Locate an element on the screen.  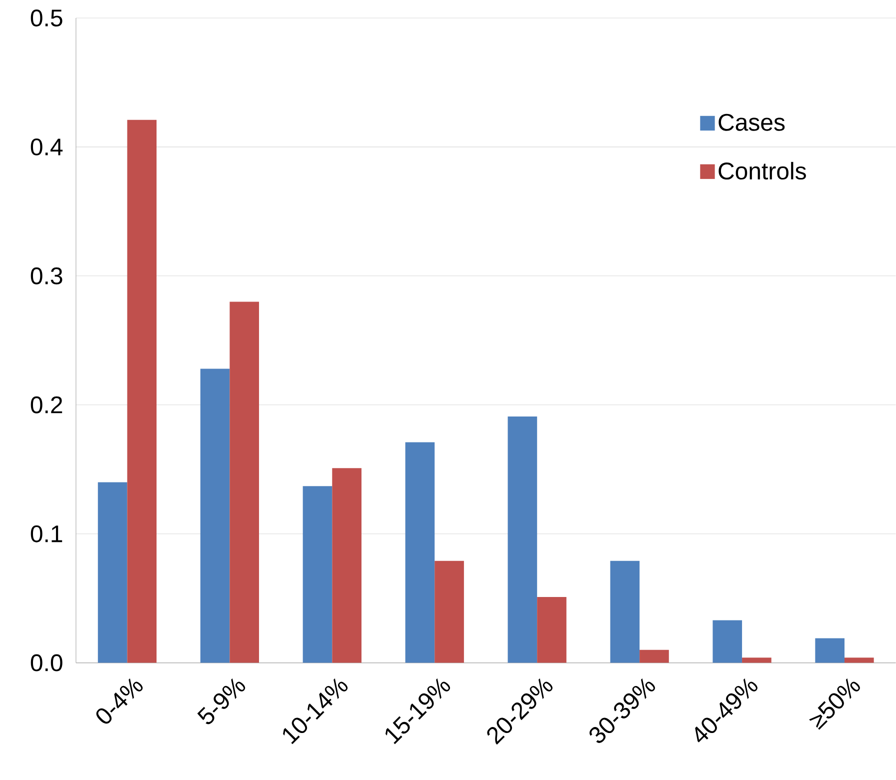
y-tick-label: 0.5 is located at coordinates (46, 18).